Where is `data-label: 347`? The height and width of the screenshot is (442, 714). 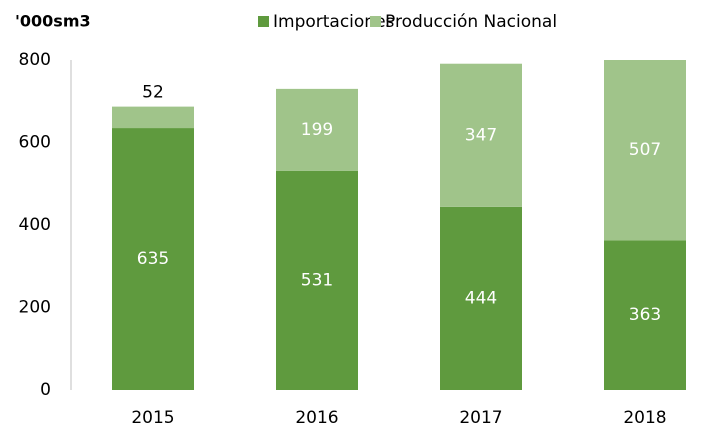 data-label: 347 is located at coordinates (481, 135).